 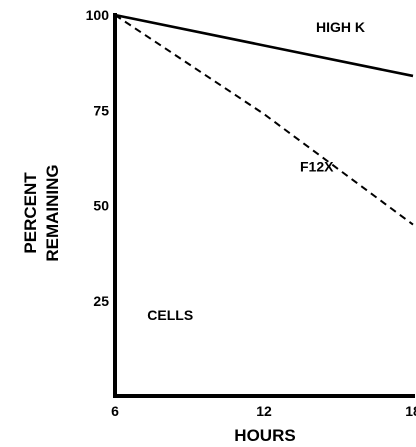 What do you see at coordinates (264, 411) in the screenshot?
I see `x-tick-label-12: 12` at bounding box center [264, 411].